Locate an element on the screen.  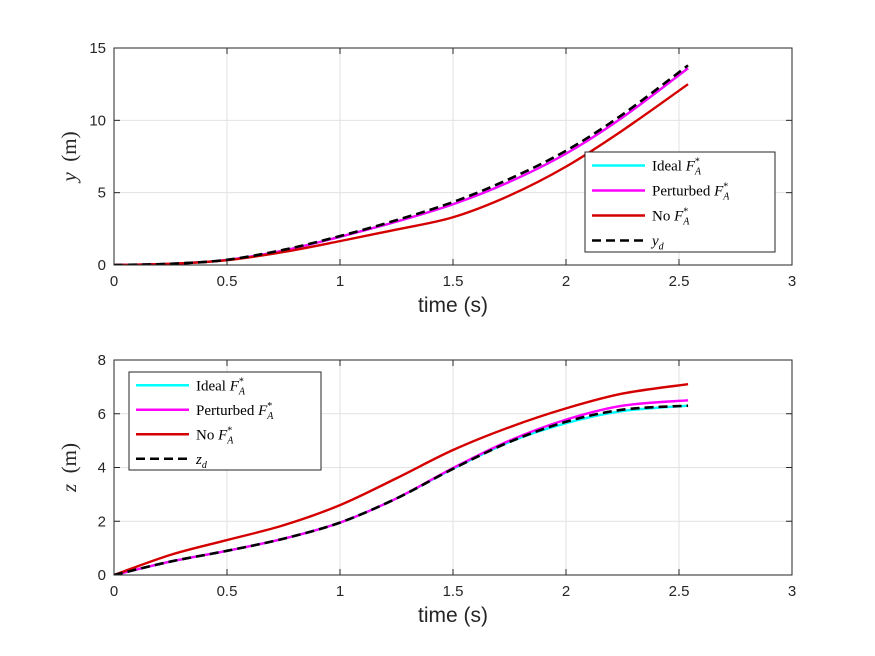
y-tick-label: 5 is located at coordinates (102, 193).